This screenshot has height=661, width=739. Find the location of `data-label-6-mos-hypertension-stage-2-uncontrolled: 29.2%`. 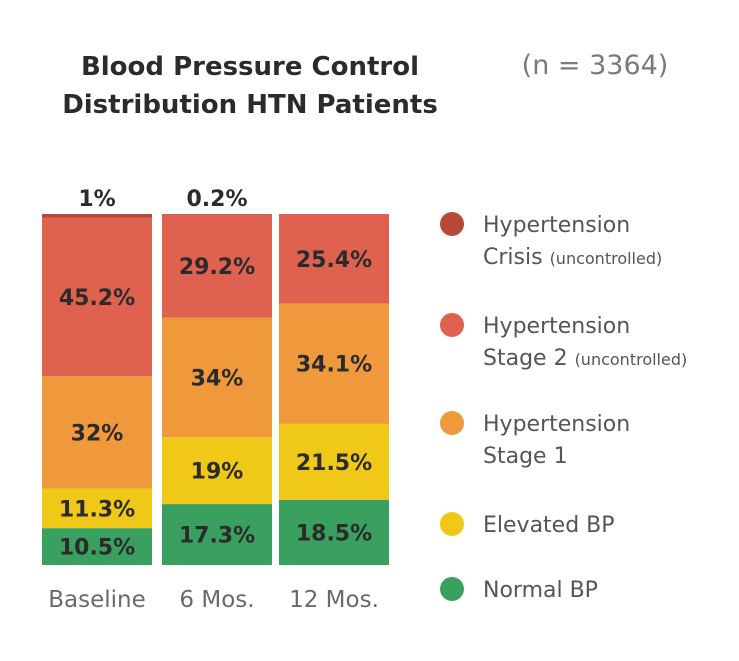

data-label-6-mos-hypertension-stage-2-uncontrolled: 29.2% is located at coordinates (217, 267).